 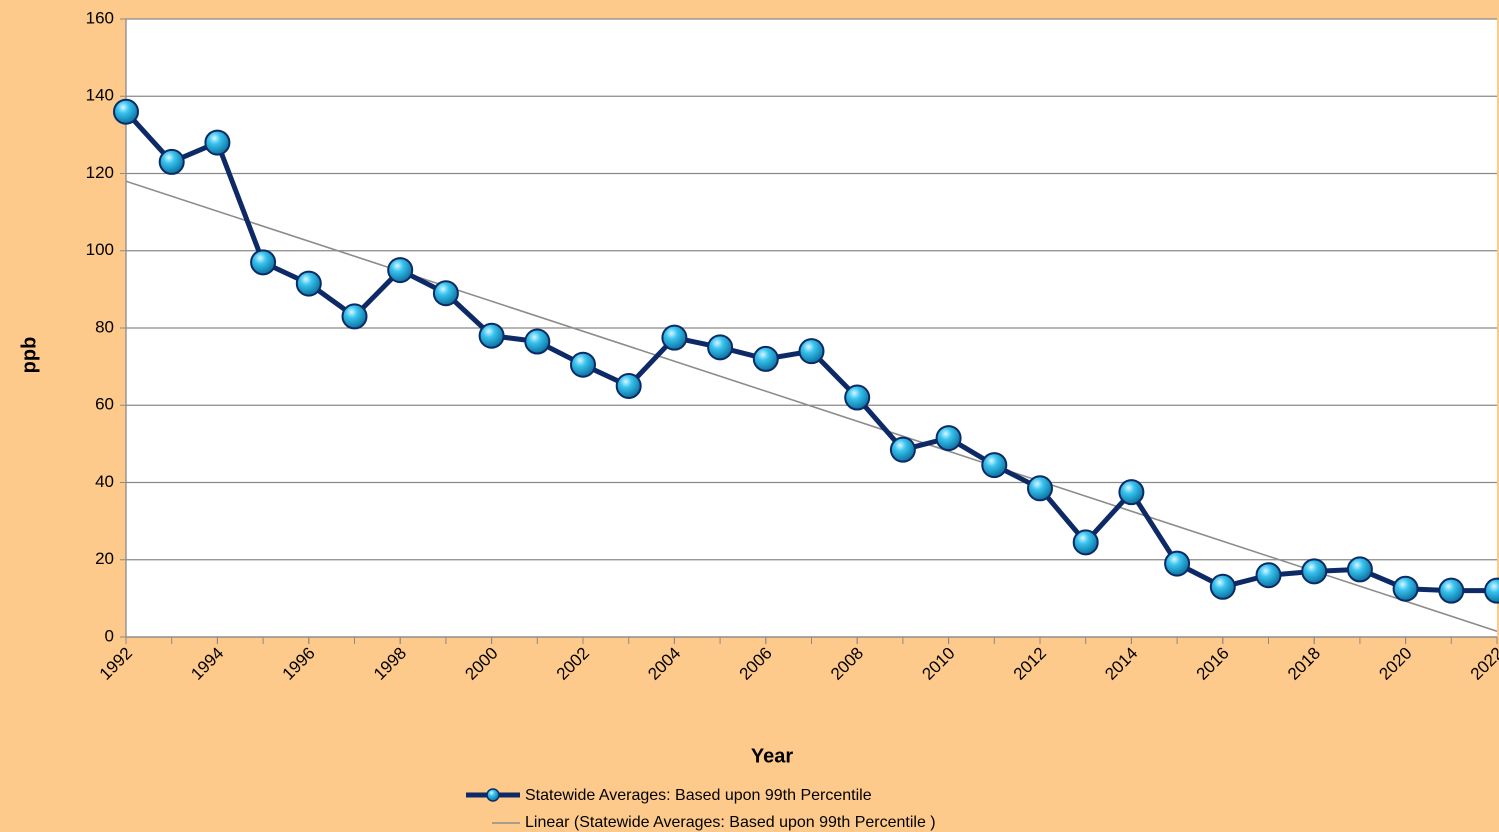 I want to click on x-tick-label: 1994, so click(x=207, y=664).